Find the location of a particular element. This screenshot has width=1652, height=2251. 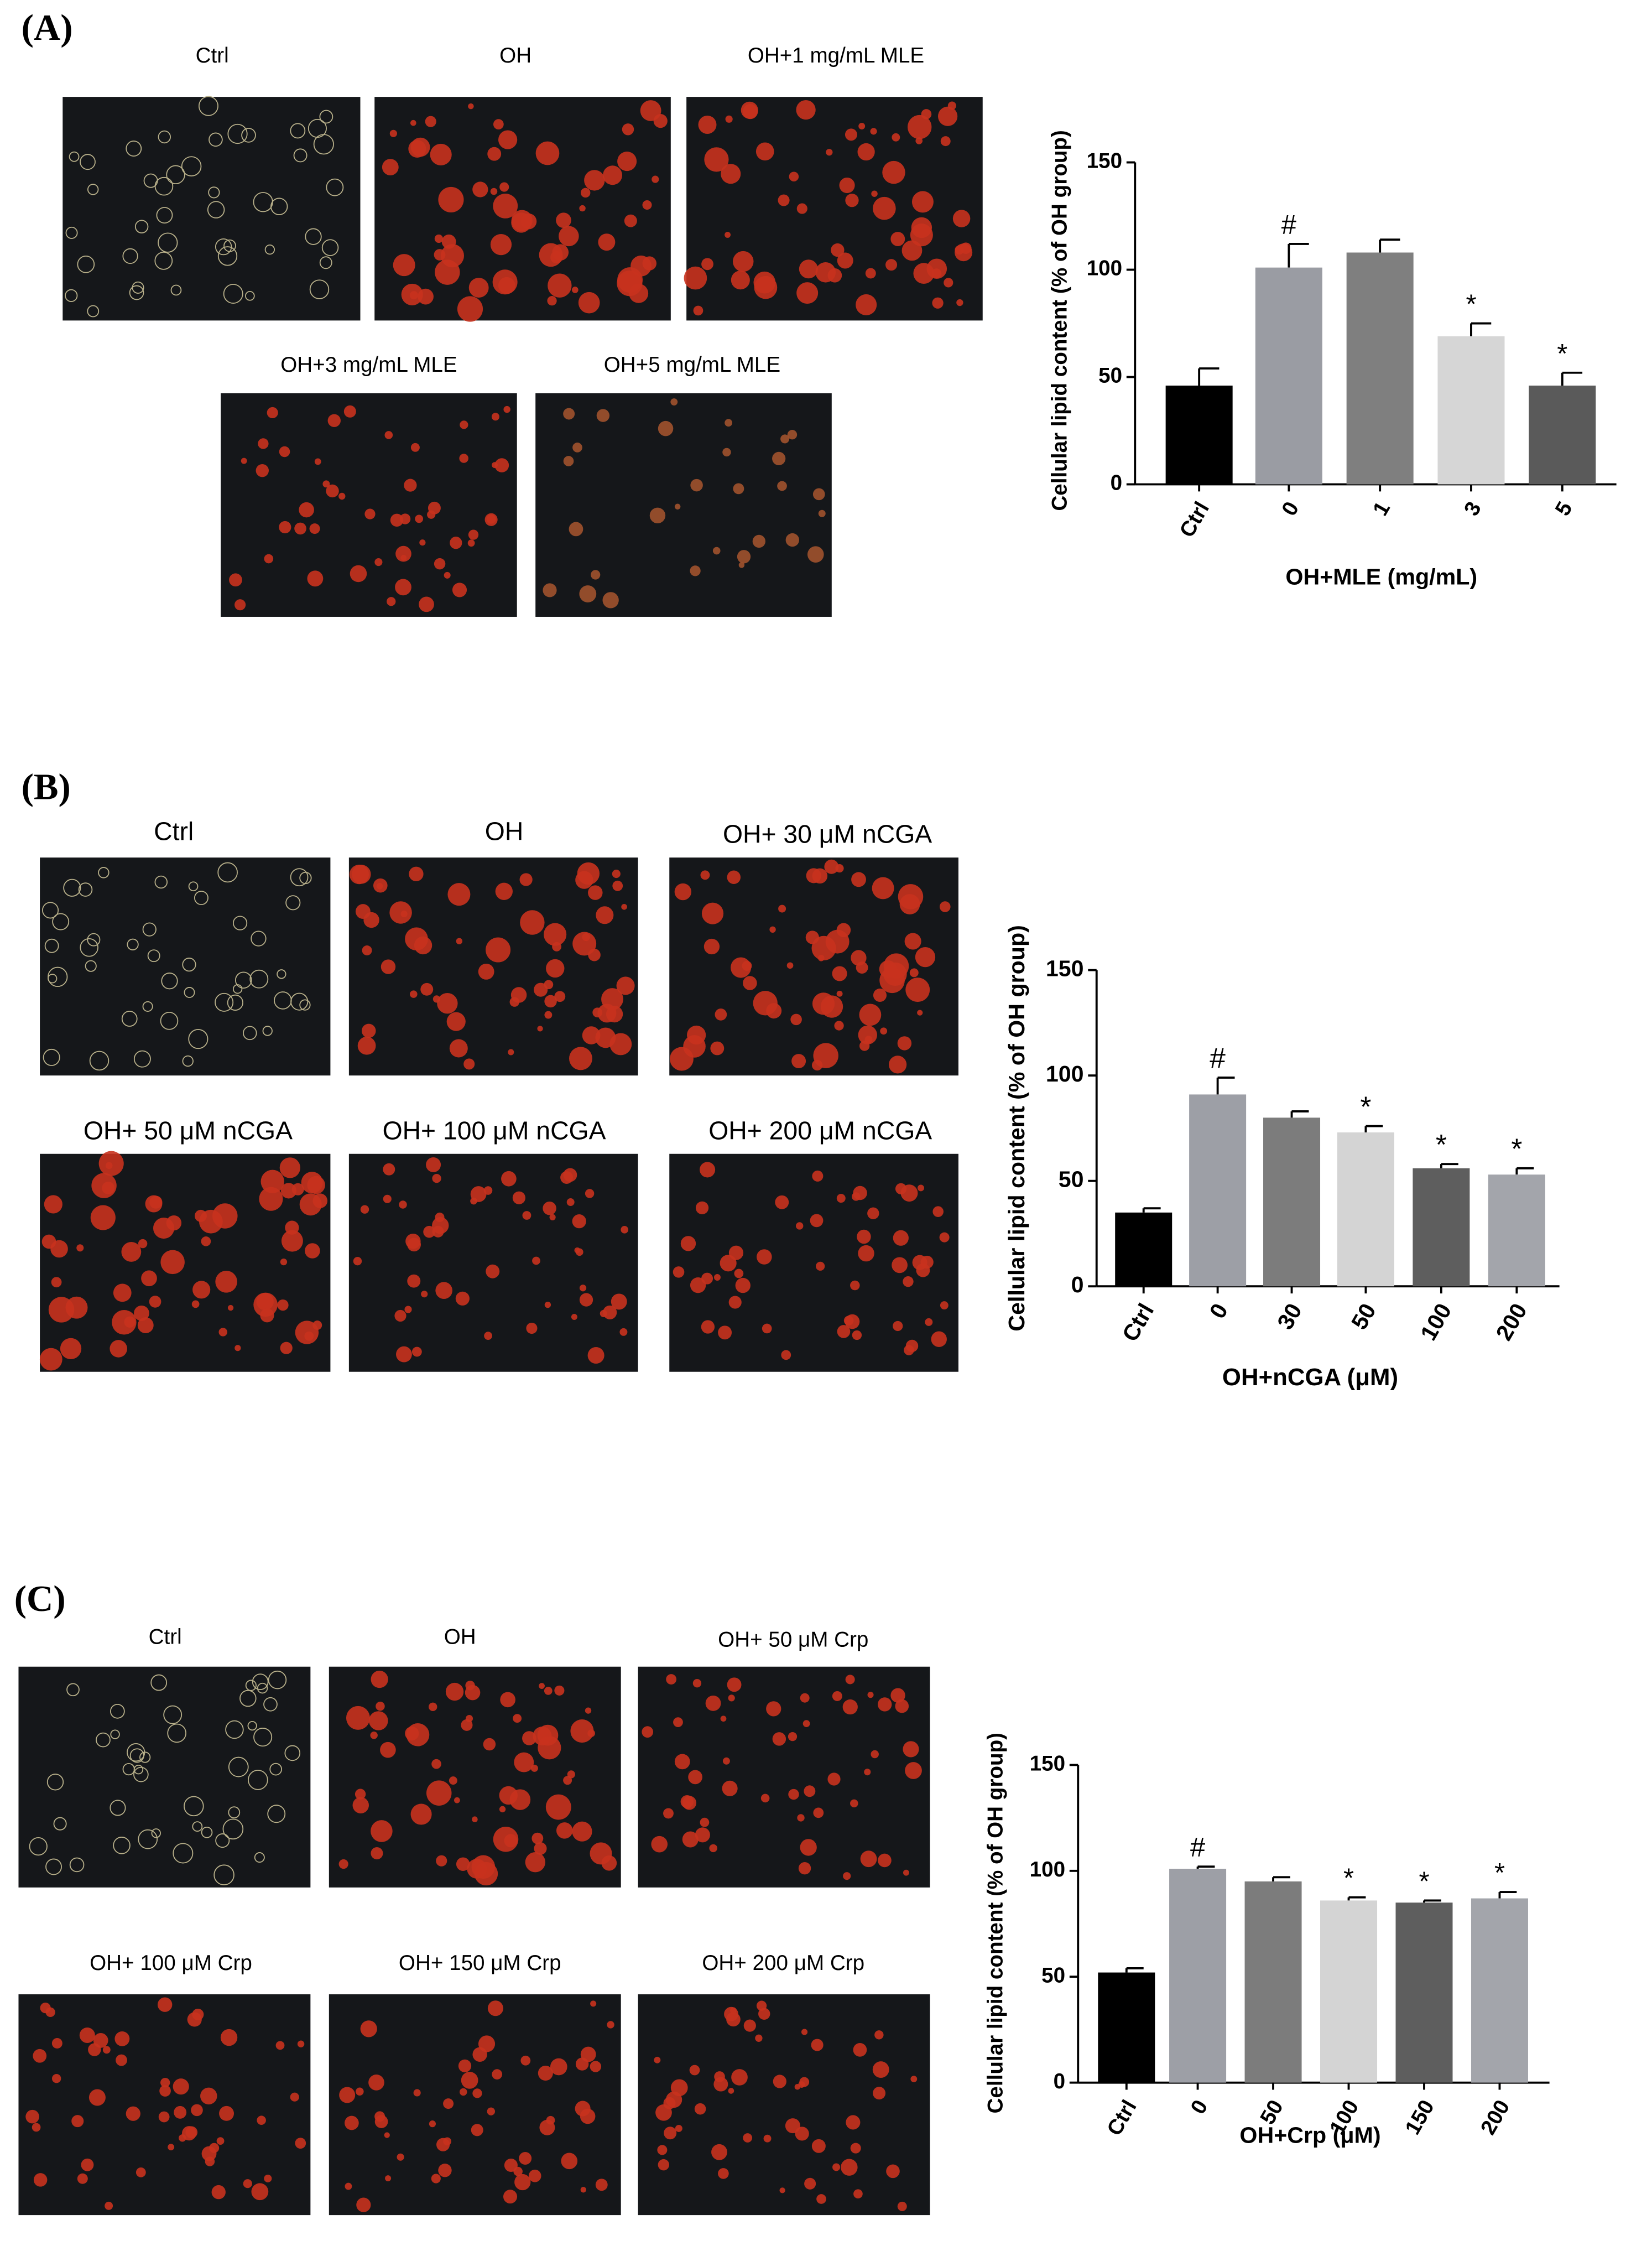

image-caption: OH+5 mg/mL MLE is located at coordinates (692, 365).